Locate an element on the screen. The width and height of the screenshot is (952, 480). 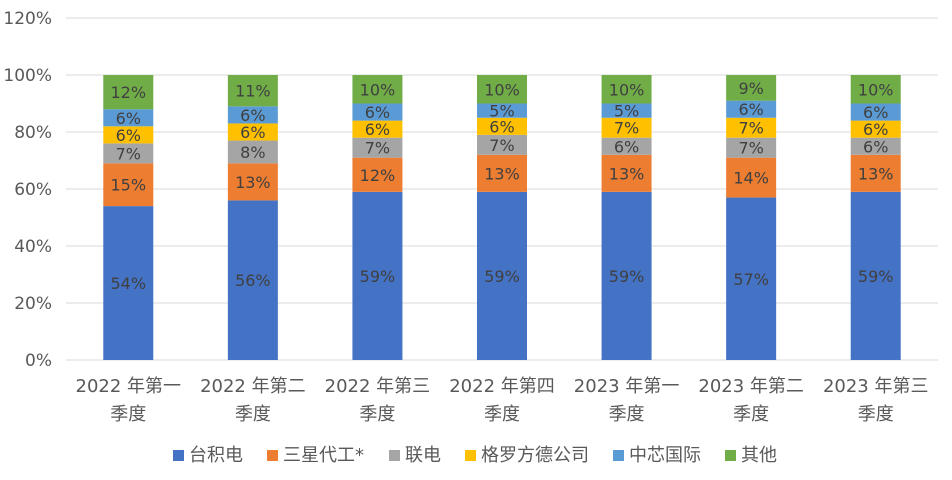
y-axis: 0% 20% 40% 60% 80% 100% 120% is located at coordinates (27, 190).